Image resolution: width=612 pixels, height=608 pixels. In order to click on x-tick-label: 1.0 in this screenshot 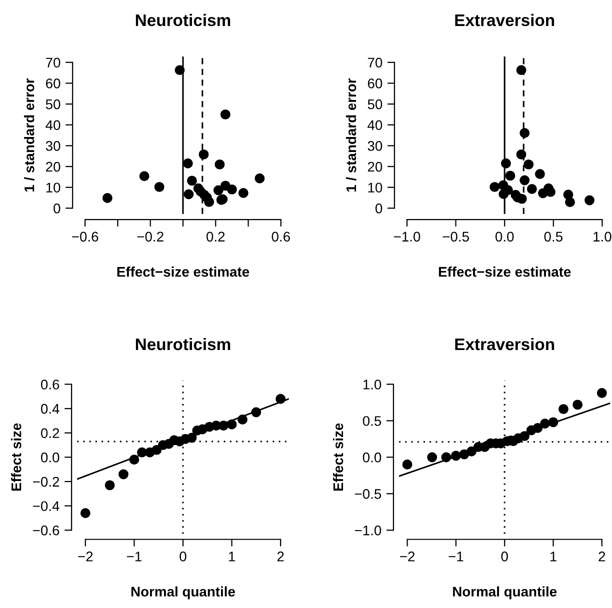, I will do `click(603, 237)`.